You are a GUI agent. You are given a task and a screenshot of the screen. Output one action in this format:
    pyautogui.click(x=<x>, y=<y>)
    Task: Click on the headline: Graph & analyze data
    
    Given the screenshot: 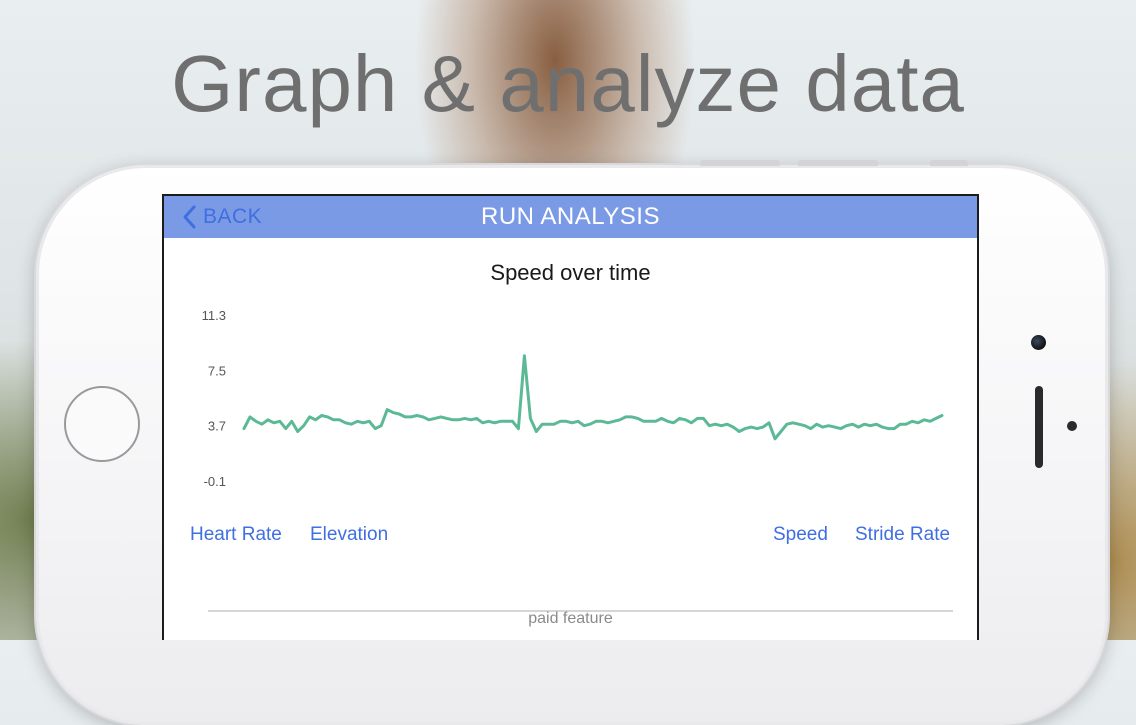 What is the action you would take?
    pyautogui.click(x=568, y=83)
    